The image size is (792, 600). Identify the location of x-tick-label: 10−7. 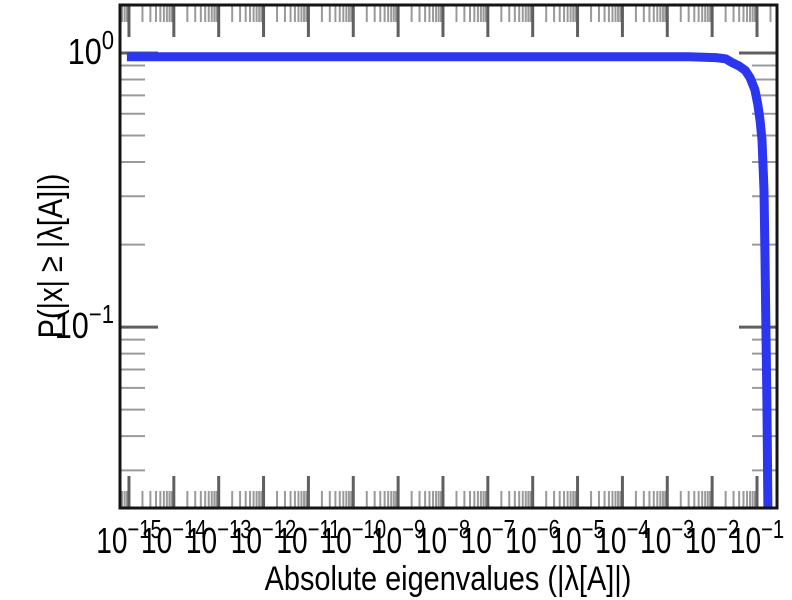
(488, 538).